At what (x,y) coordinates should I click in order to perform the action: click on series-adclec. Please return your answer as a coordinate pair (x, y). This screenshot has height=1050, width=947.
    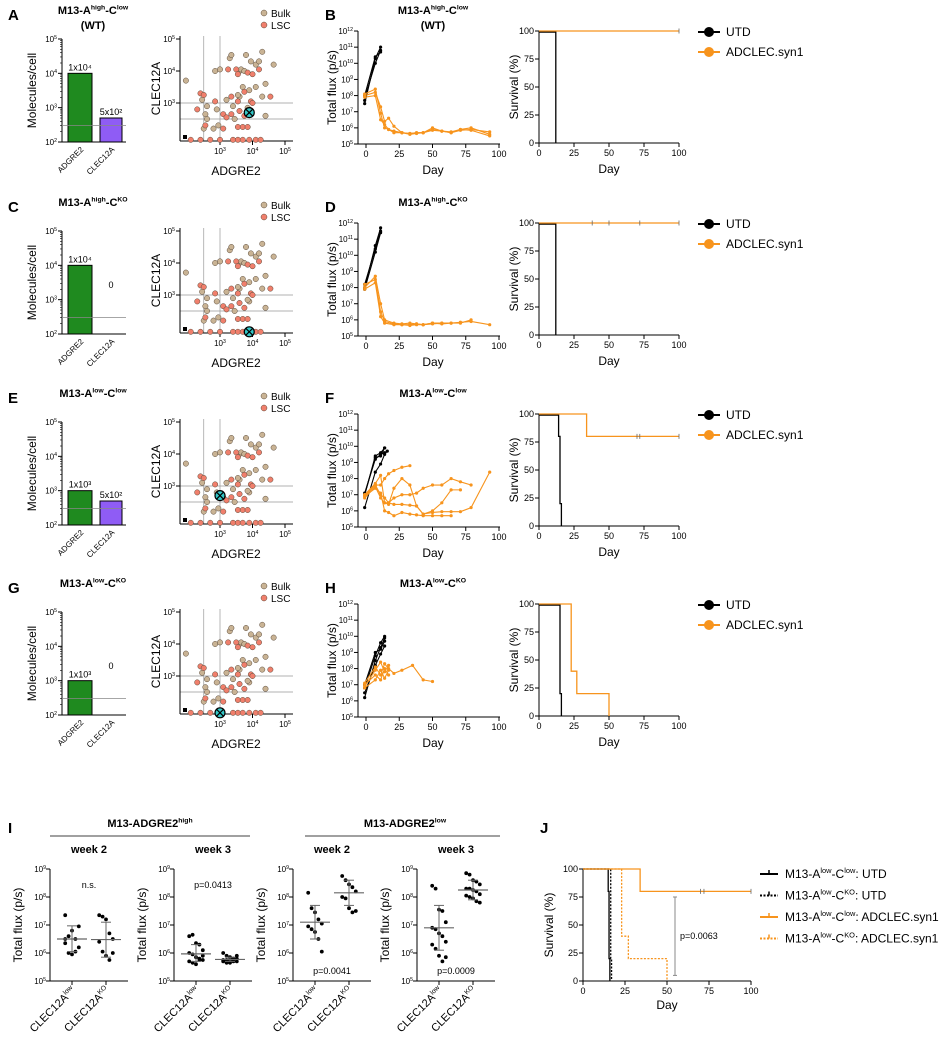
    Looking at the image, I should click on (427, 112).